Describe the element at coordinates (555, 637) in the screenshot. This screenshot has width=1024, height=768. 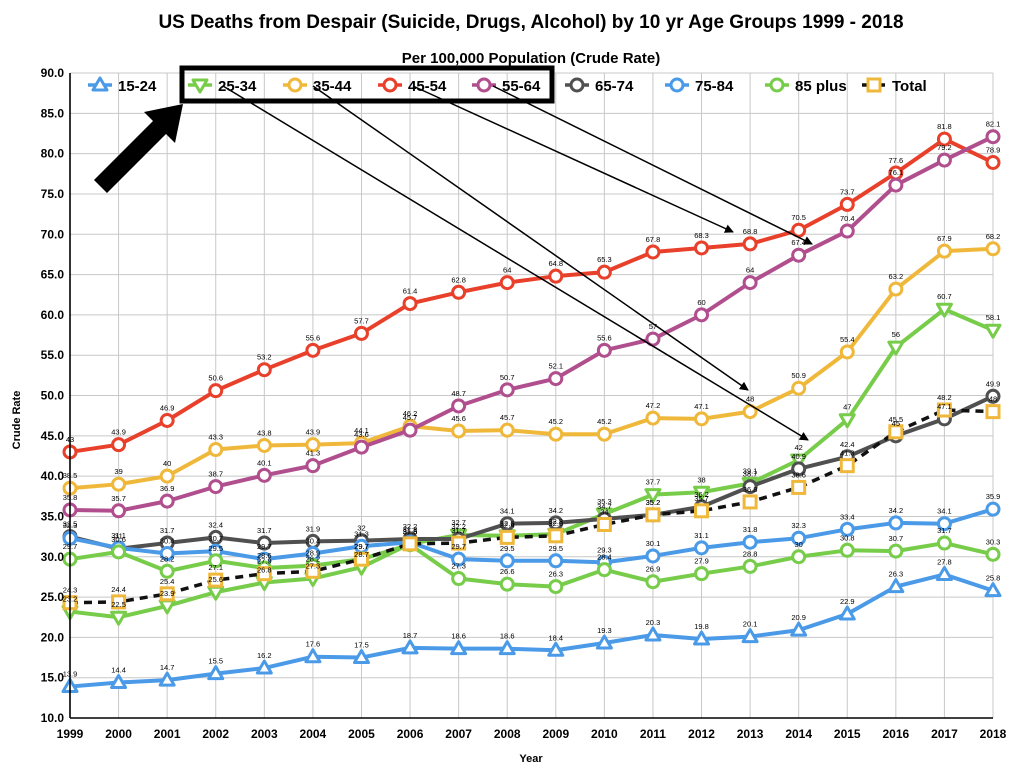
I see `data-label: 18.4` at that location.